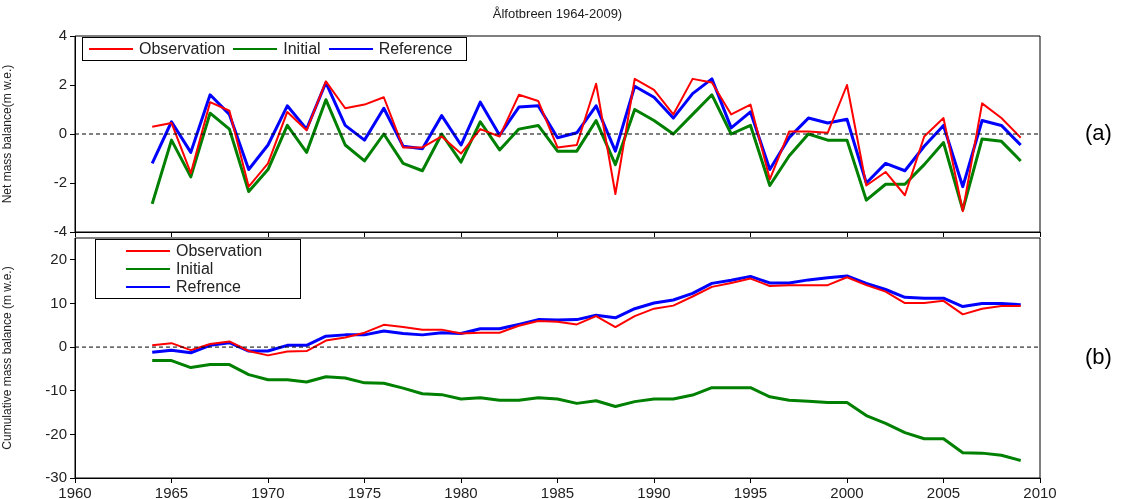 The width and height of the screenshot is (1124, 499). What do you see at coordinates (557, 491) in the screenshot?
I see `x-tick-label: 1985` at bounding box center [557, 491].